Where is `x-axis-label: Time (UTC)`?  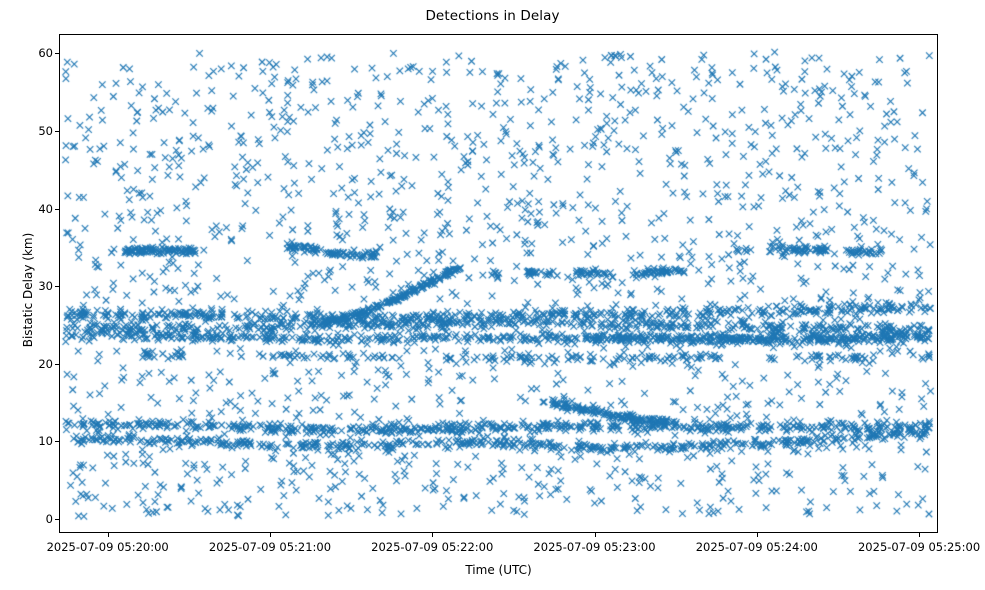 x-axis-label: Time (UTC) is located at coordinates (498, 570).